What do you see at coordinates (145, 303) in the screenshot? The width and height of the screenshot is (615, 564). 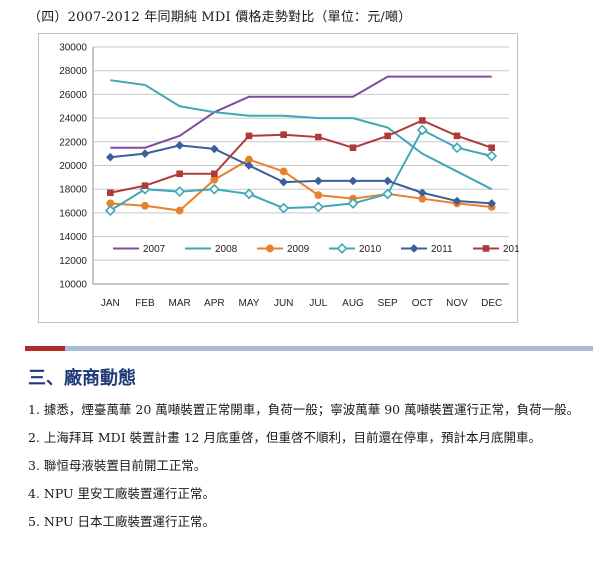 I see `x-tick-label: FEB` at bounding box center [145, 303].